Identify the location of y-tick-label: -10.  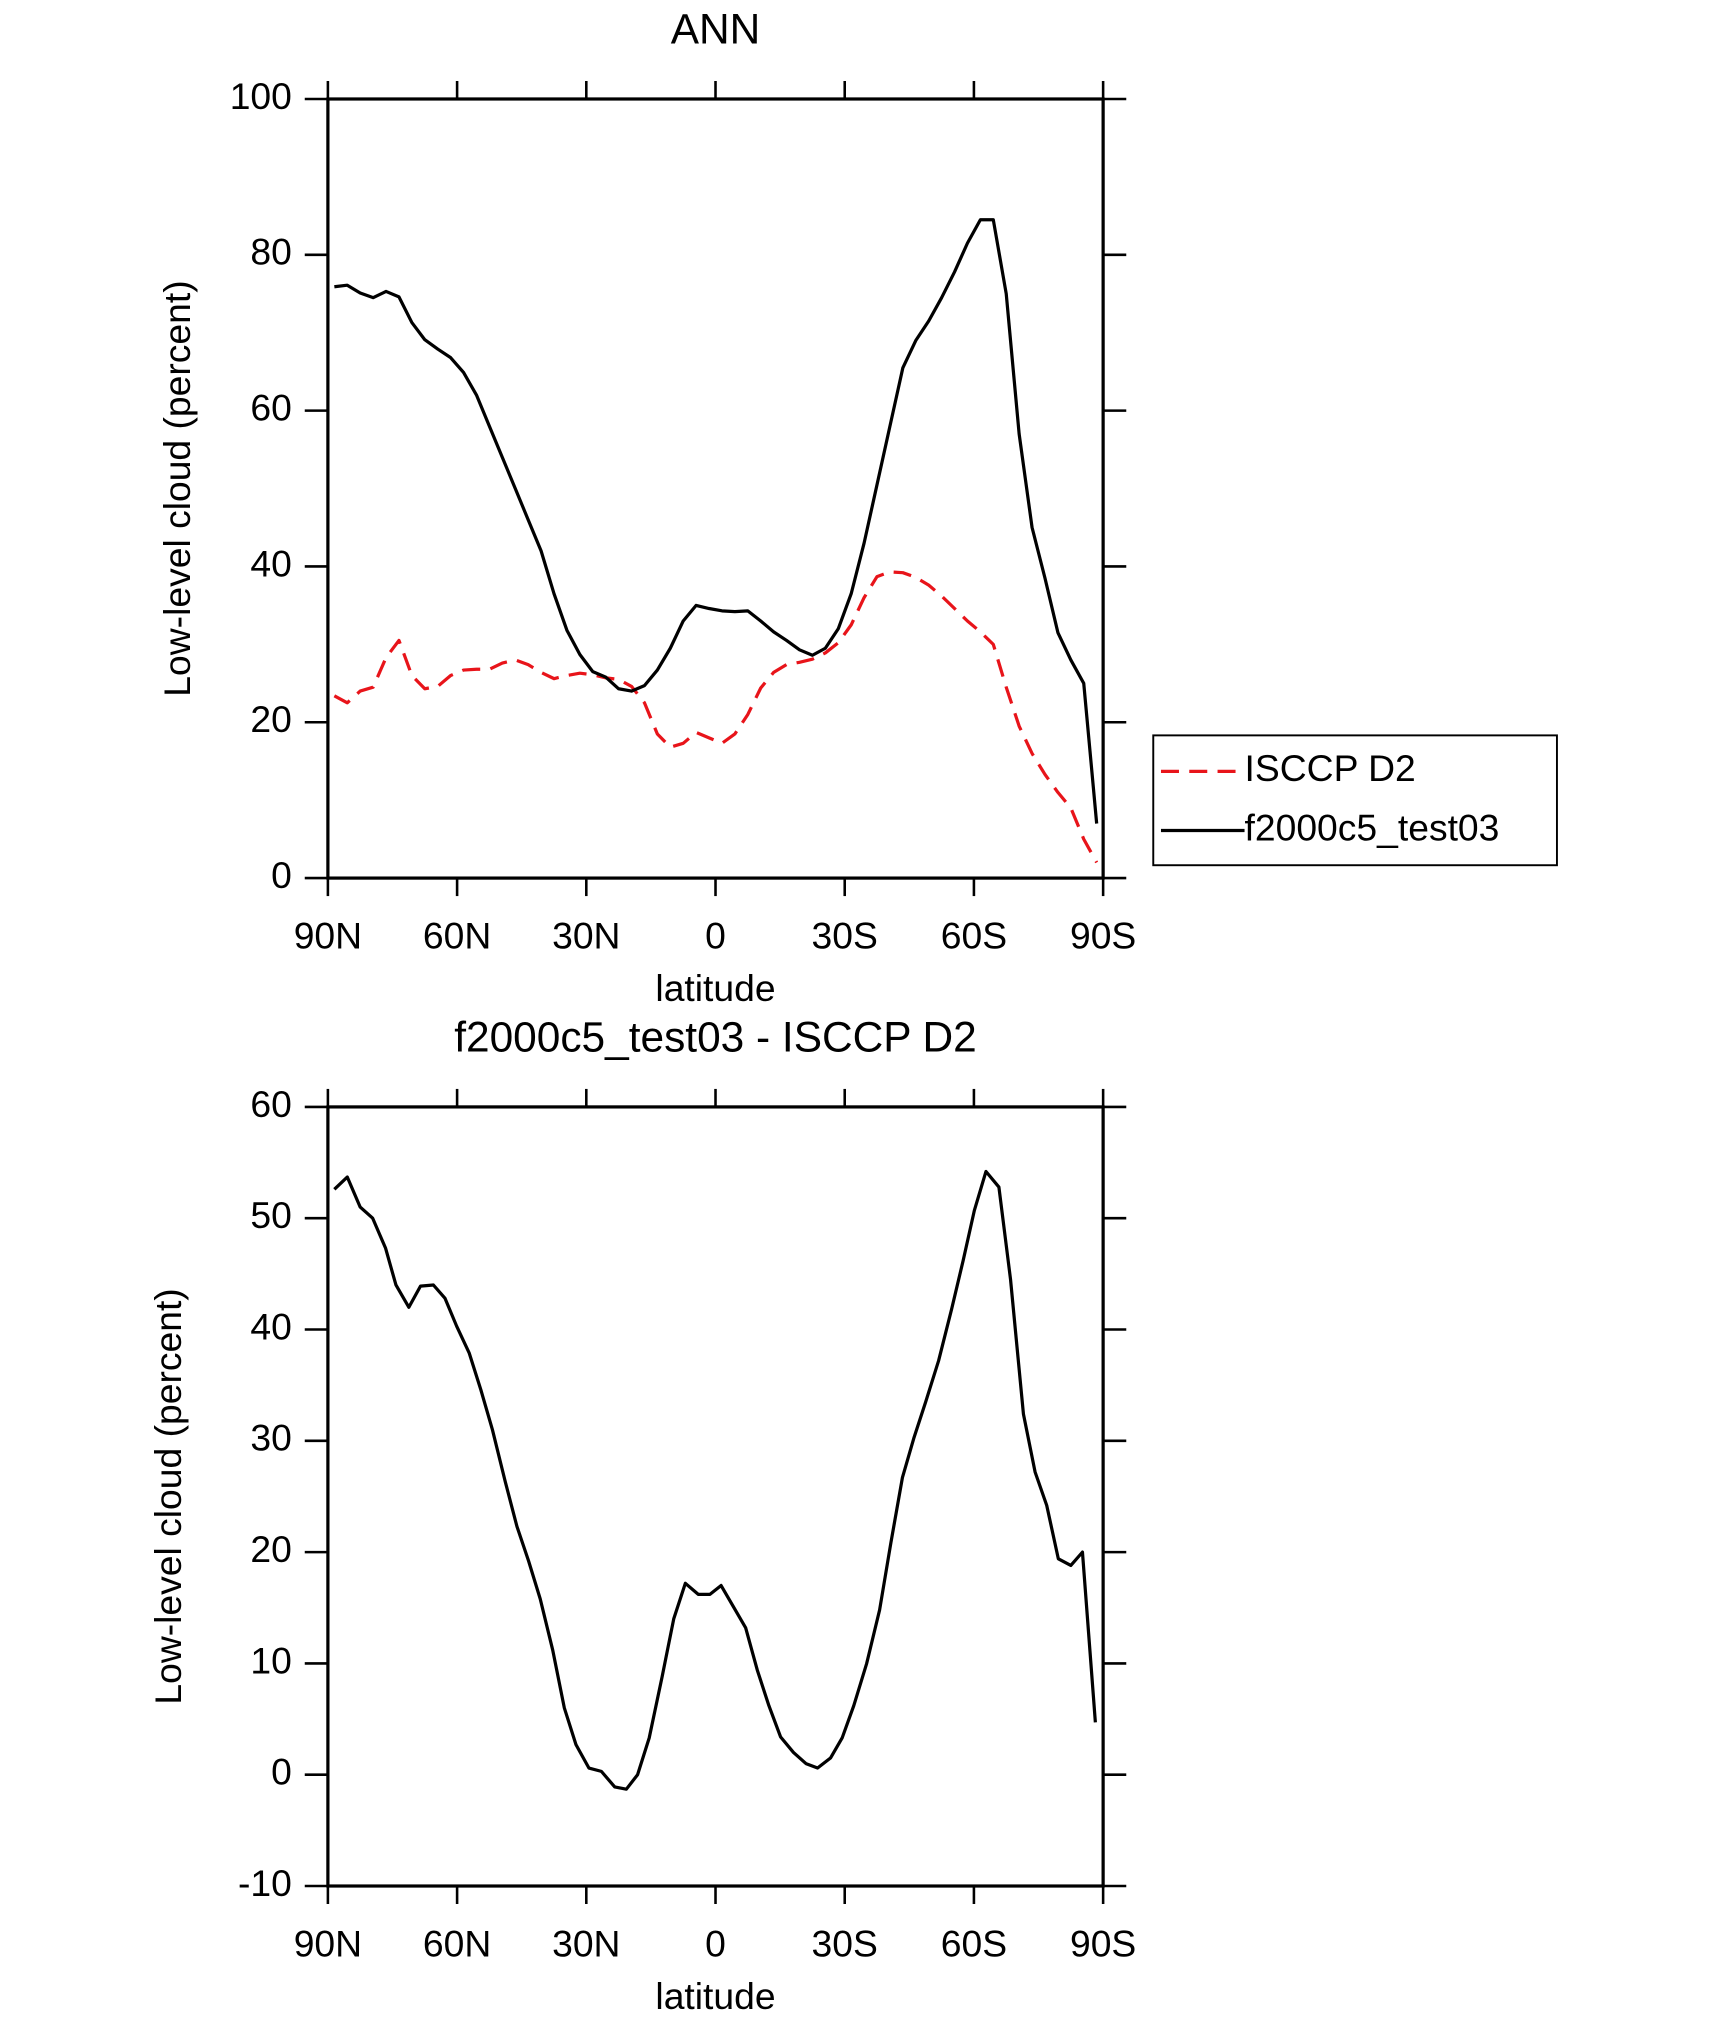
(265, 1883).